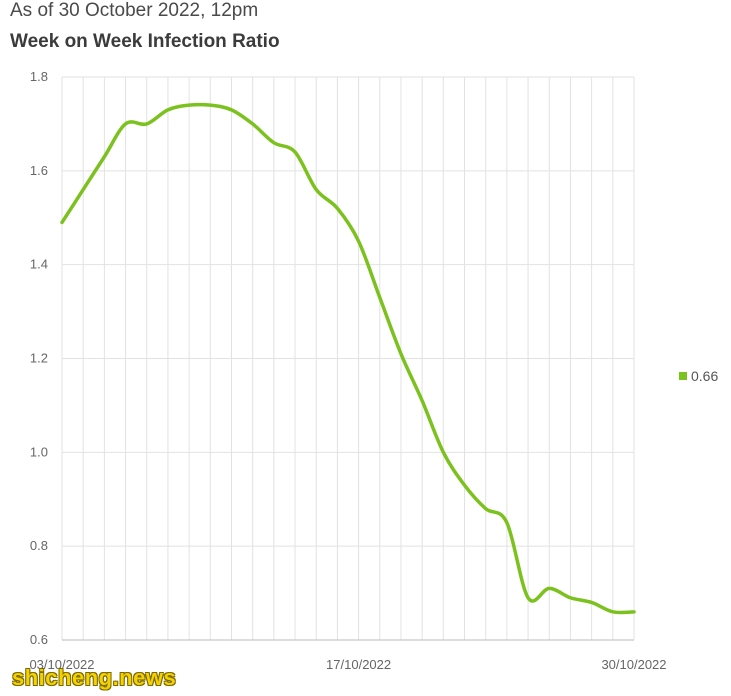 The height and width of the screenshot is (696, 731). I want to click on x-tick-label: 30/10/2022, so click(633, 664).